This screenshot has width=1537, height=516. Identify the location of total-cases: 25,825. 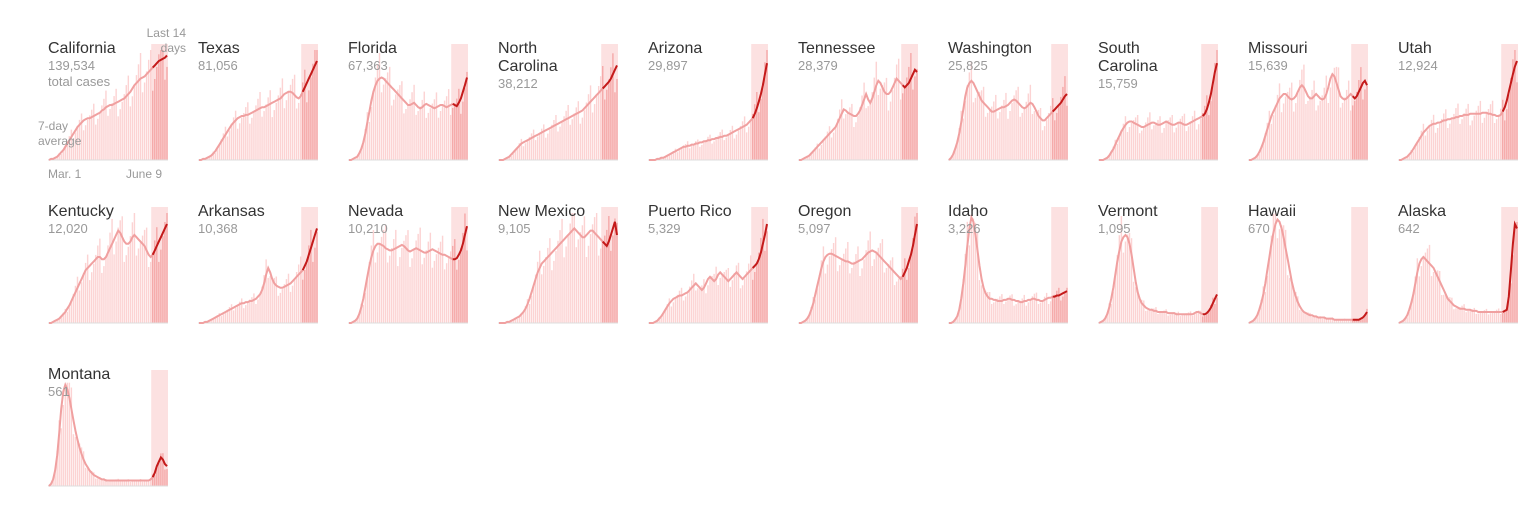
(968, 65).